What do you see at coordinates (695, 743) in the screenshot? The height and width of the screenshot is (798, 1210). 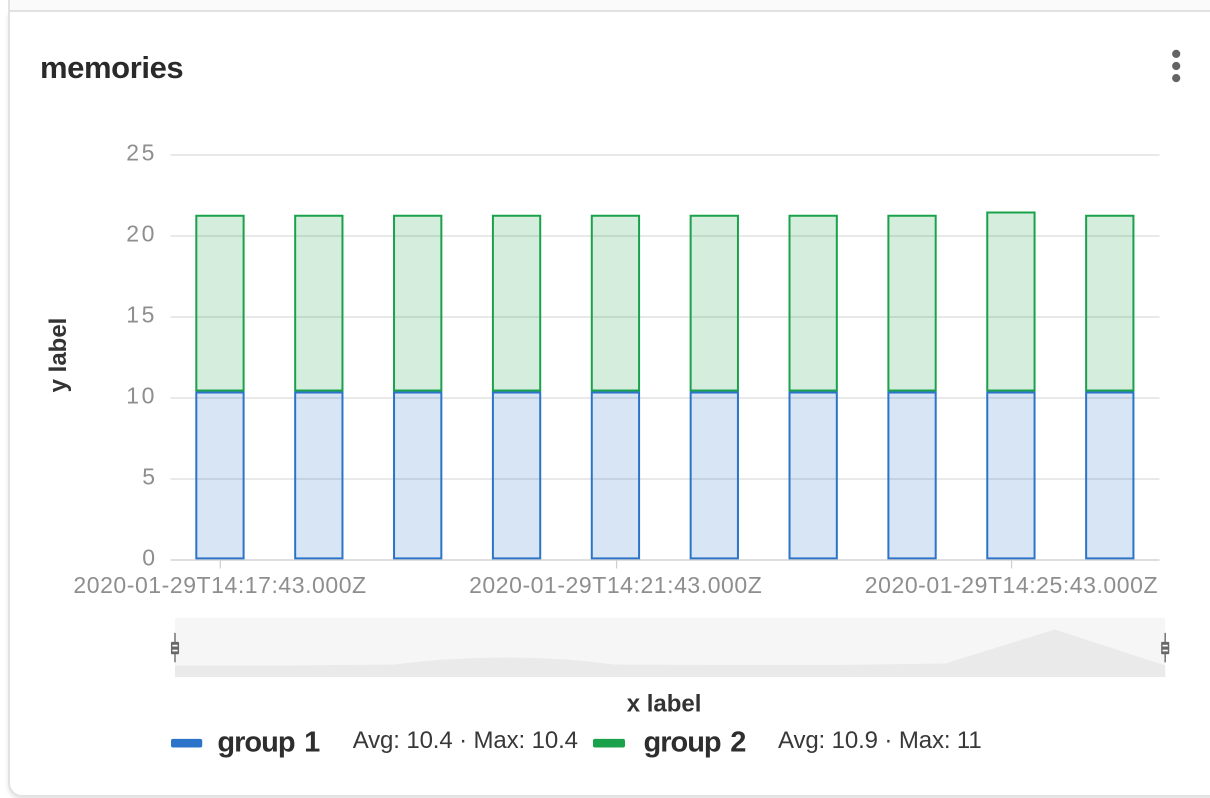 I see `svg-text: group 2` at bounding box center [695, 743].